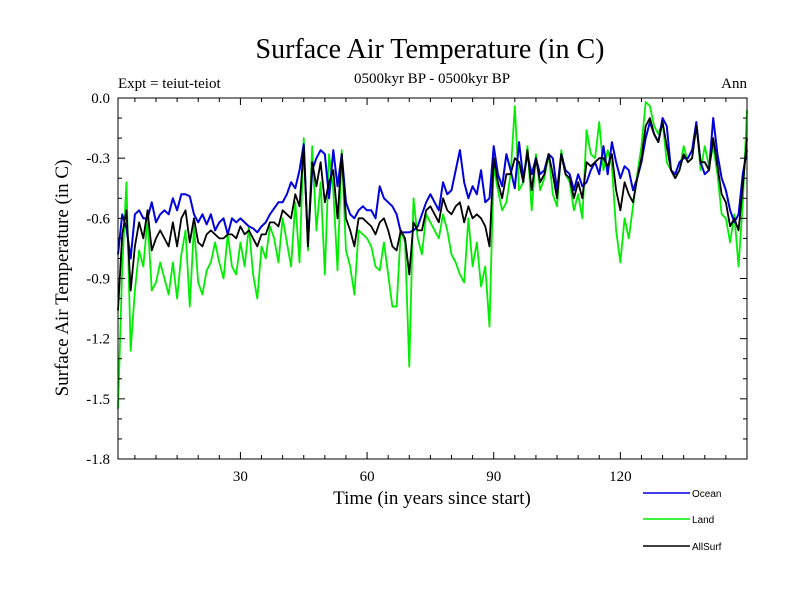  Describe the element at coordinates (430, 49) in the screenshot. I see `chart-title: Surface Air Temperature (in C)` at that location.